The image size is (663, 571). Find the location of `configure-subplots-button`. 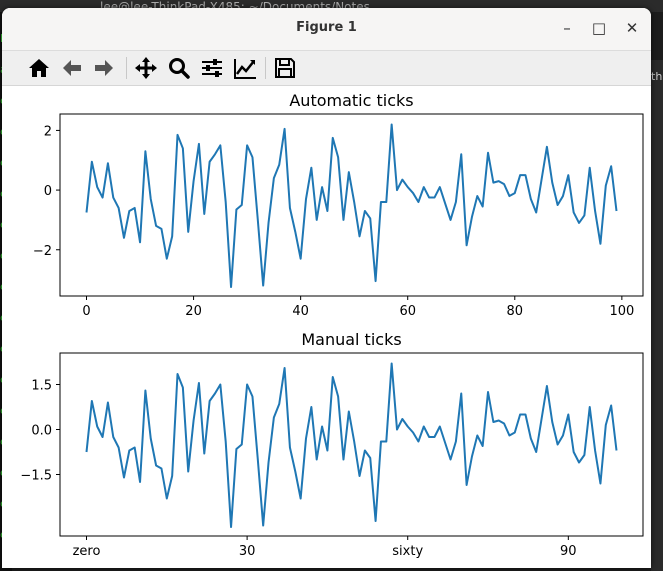

configure-subplots-button is located at coordinates (212, 68).